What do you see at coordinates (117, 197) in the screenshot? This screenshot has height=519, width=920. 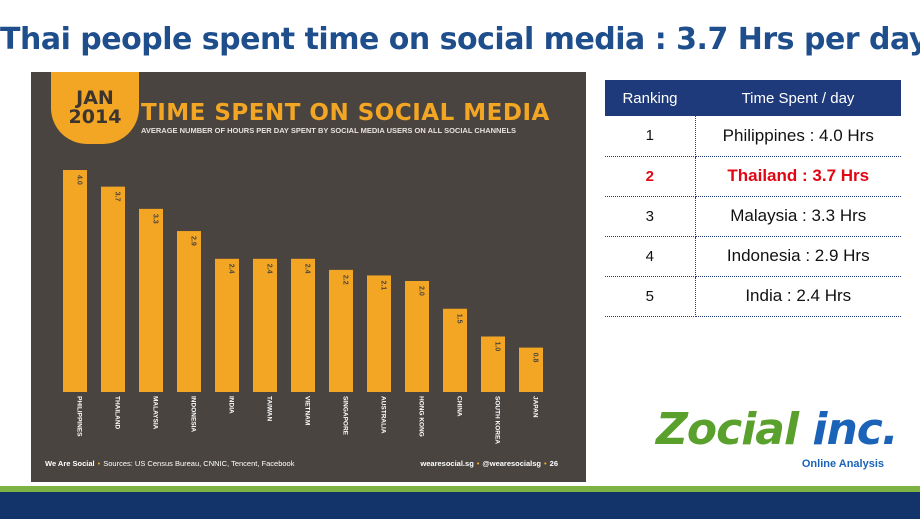 I see `bar-value-label: 3.7` at bounding box center [117, 197].